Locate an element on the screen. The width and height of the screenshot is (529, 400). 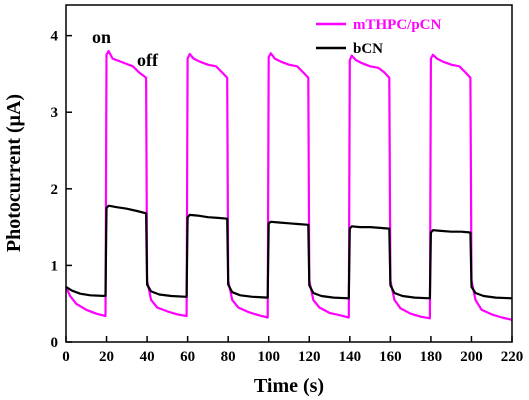
x-tick-label: 80 is located at coordinates (228, 357).